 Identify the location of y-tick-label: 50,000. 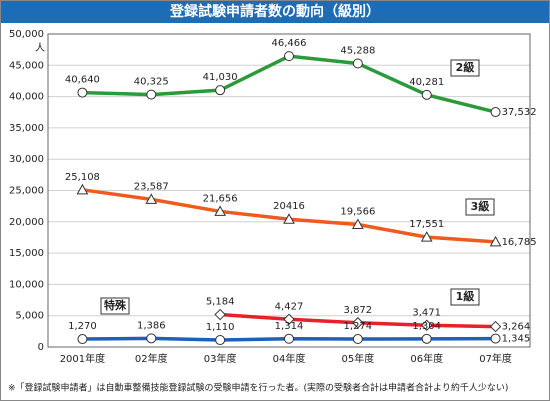
(26, 34).